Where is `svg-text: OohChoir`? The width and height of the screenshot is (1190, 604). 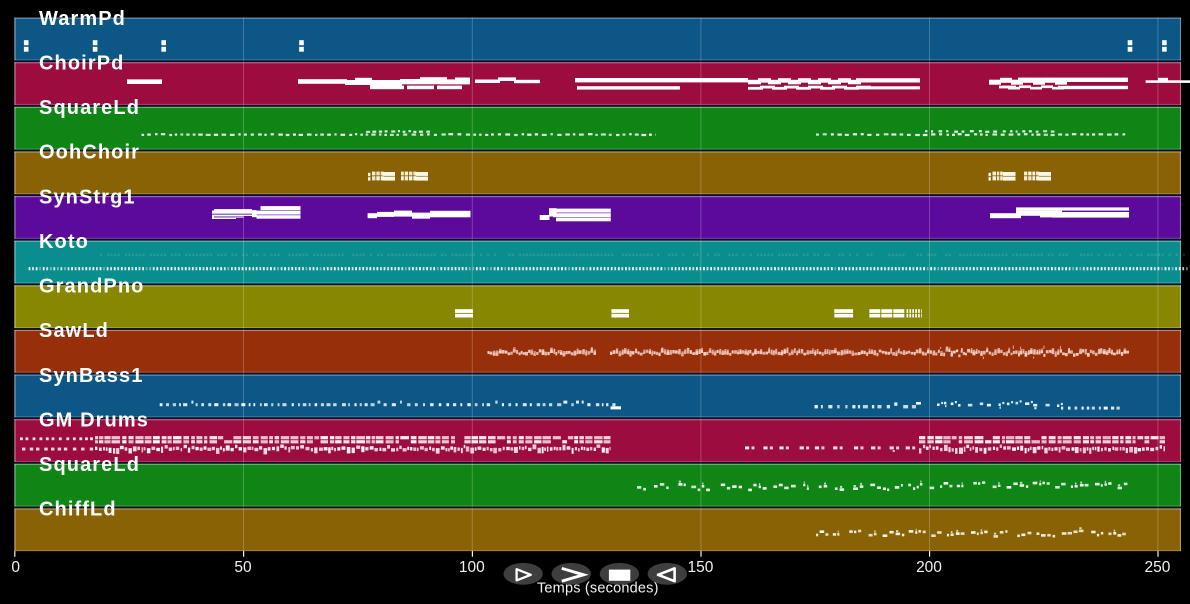
svg-text: OohChoir is located at coordinates (89, 153).